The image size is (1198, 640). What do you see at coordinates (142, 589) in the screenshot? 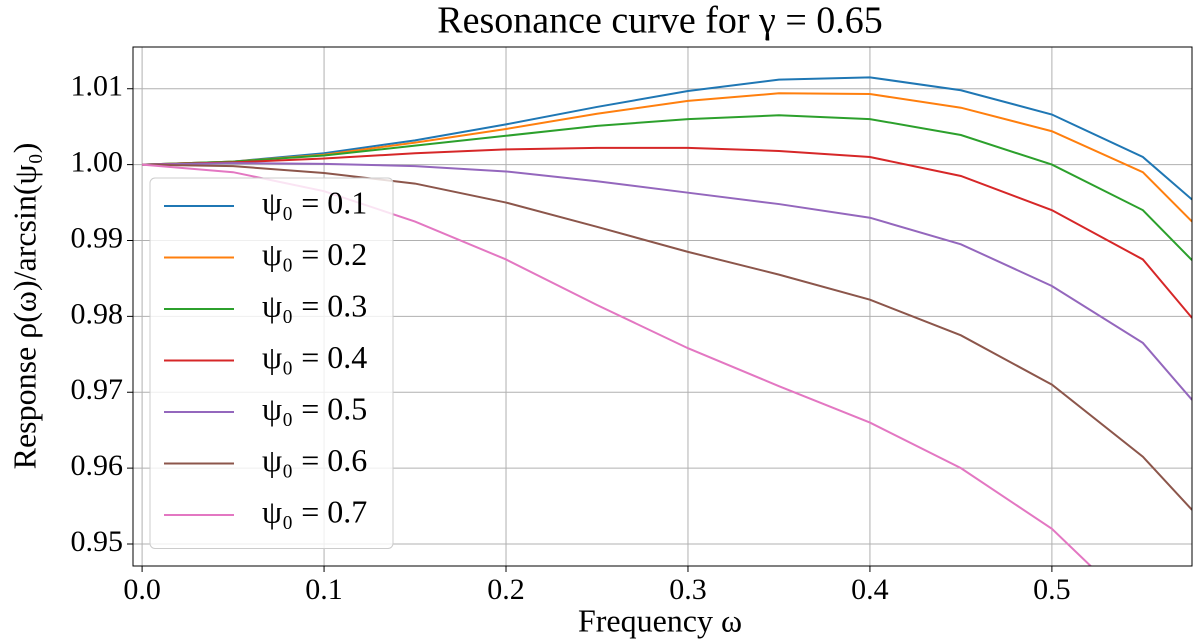
I see `x-tick-label: 0.0` at bounding box center [142, 589].